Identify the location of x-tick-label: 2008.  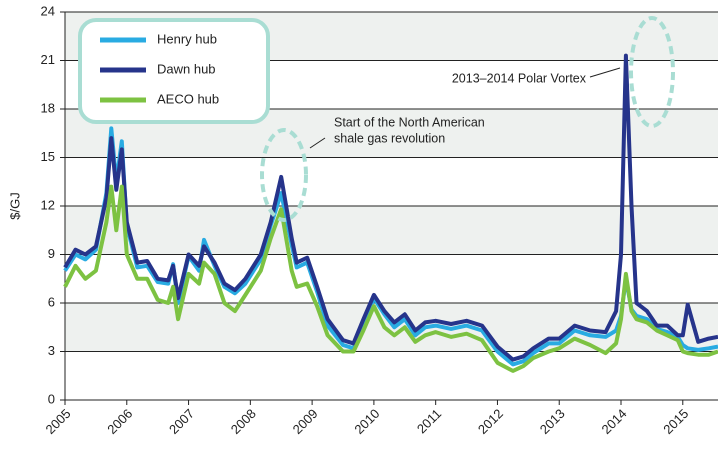
(243, 421).